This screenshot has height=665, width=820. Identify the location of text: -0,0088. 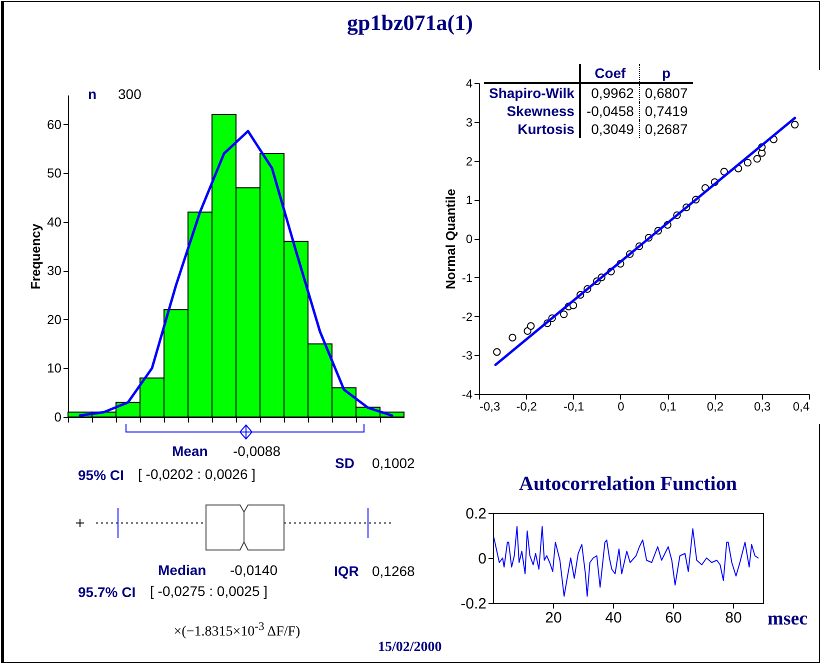
(256, 451).